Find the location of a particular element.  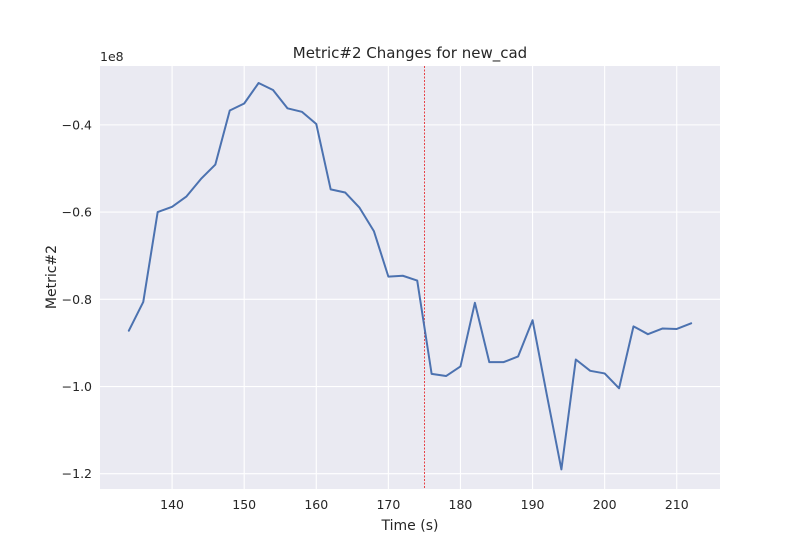

y-axis-ticks: −1.2 −1.0 −0.8 −0.6 −0.4 is located at coordinates (77, 299).